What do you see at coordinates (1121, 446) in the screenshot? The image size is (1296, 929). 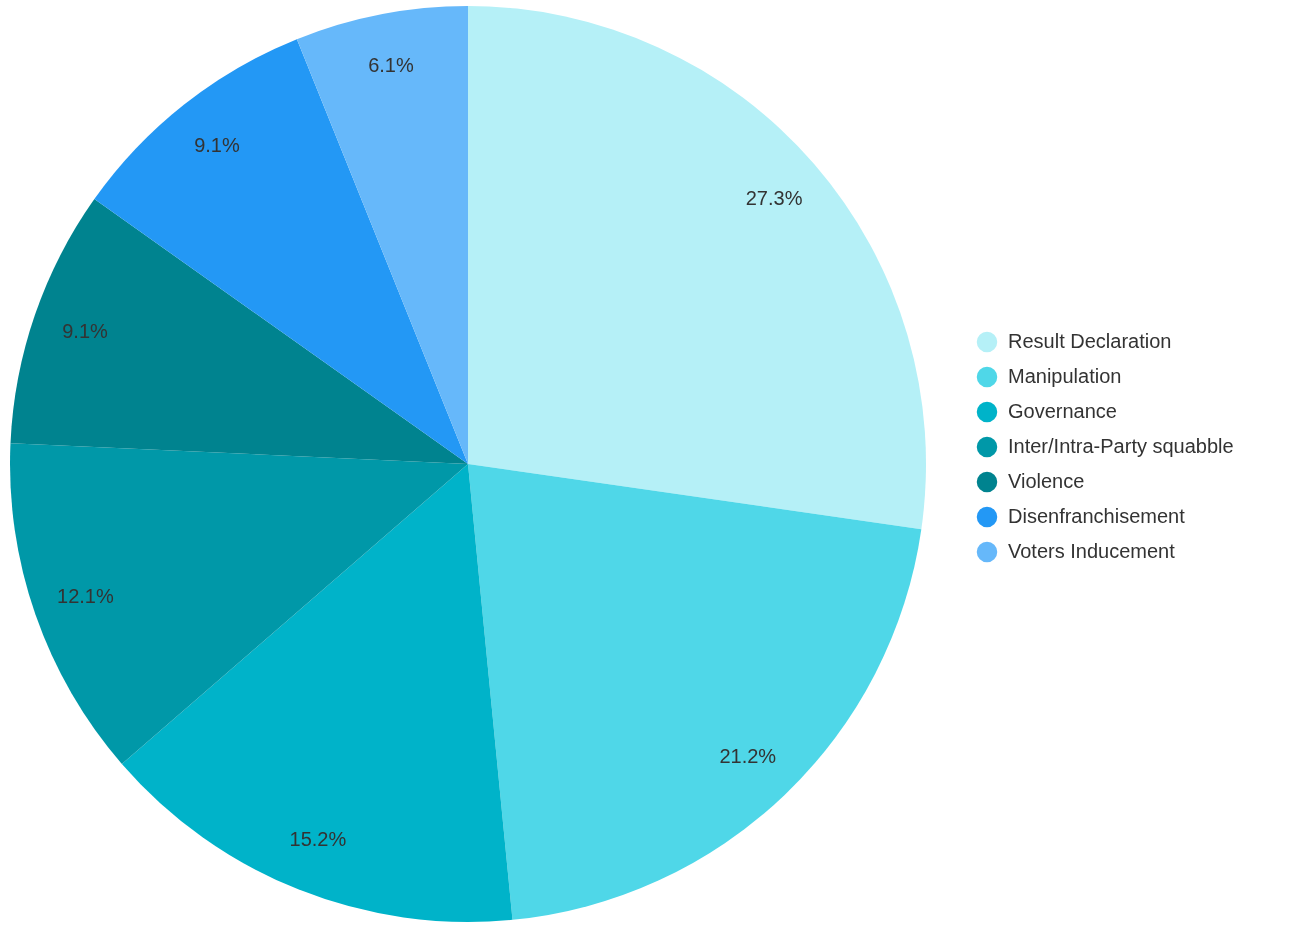 I see `legend-label: Inter/Intra-Party squabble` at bounding box center [1121, 446].